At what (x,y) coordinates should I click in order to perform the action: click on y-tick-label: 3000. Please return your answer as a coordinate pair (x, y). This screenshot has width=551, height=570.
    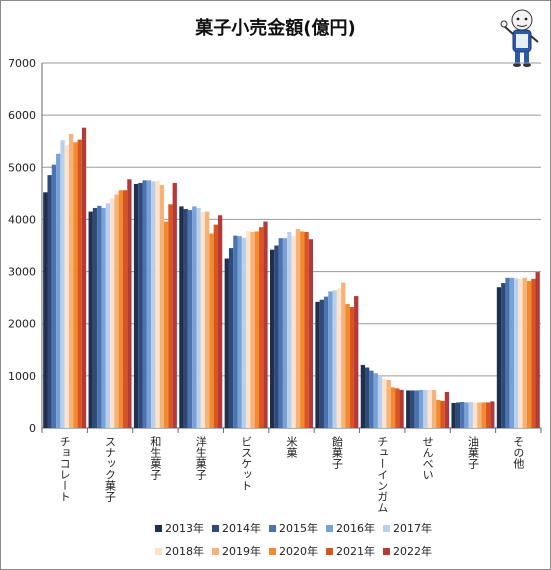
    Looking at the image, I should click on (22, 272).